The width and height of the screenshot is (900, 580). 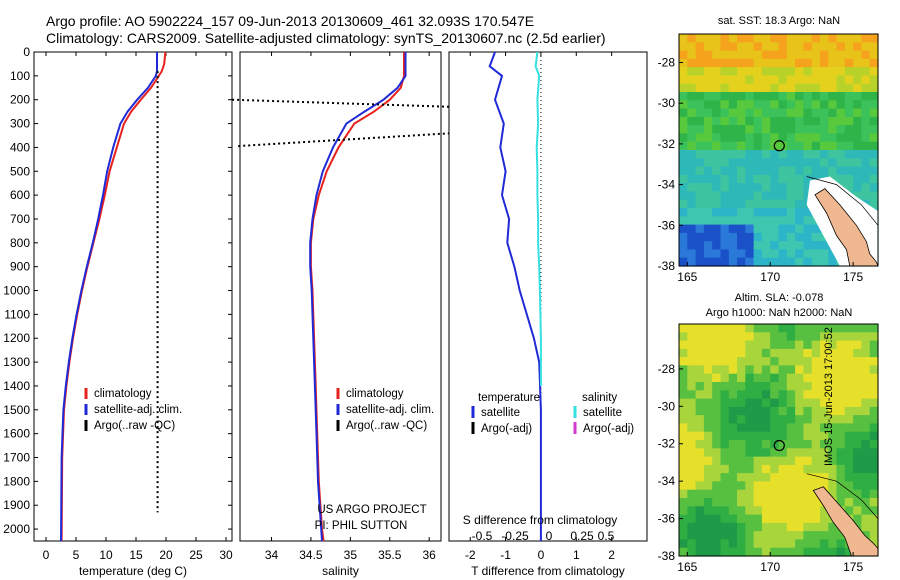 What do you see at coordinates (599, 398) in the screenshot?
I see `legend-header-salinity: salinity` at bounding box center [599, 398].